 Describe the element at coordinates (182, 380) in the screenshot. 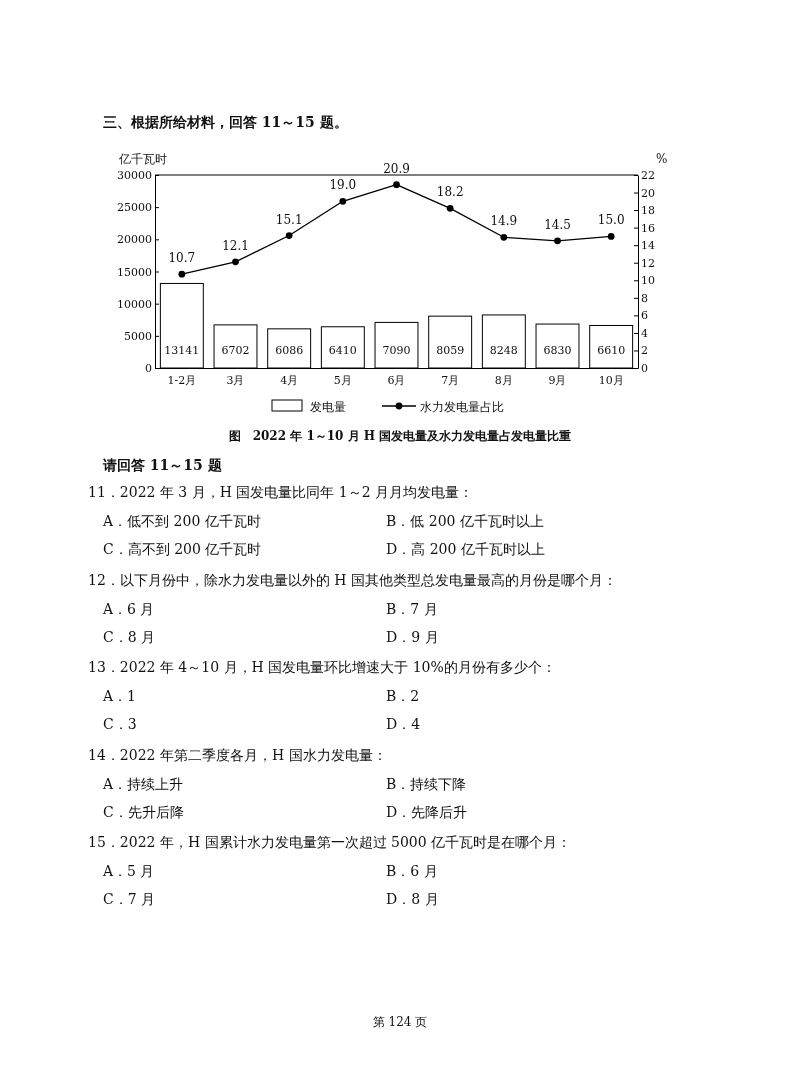

I see `x-tick-label: 1-2月` at that location.